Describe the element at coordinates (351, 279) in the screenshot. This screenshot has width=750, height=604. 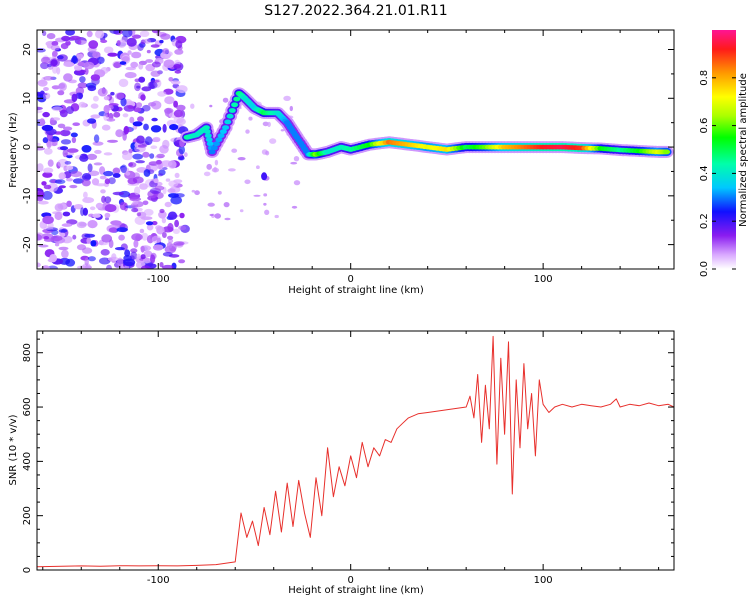
I see `x-tick-label: 0` at that location.